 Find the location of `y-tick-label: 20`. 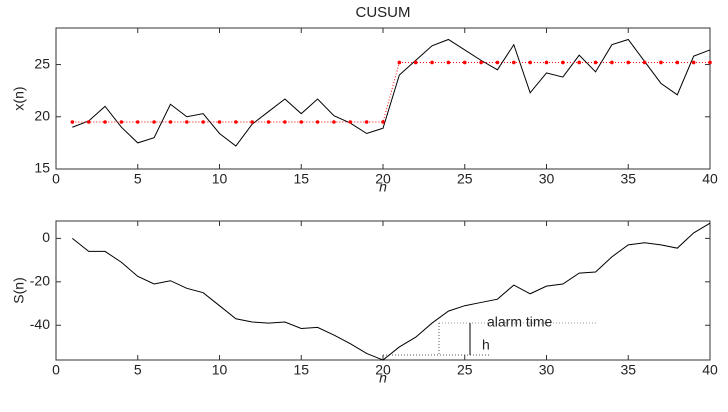

y-tick-label: 20 is located at coordinates (42, 115).